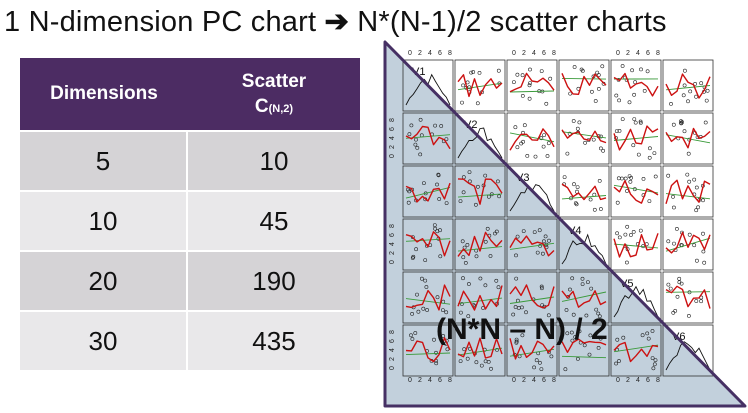 This screenshot has width=748, height=413. I want to click on axis-tick-label: 0, so click(514, 53).